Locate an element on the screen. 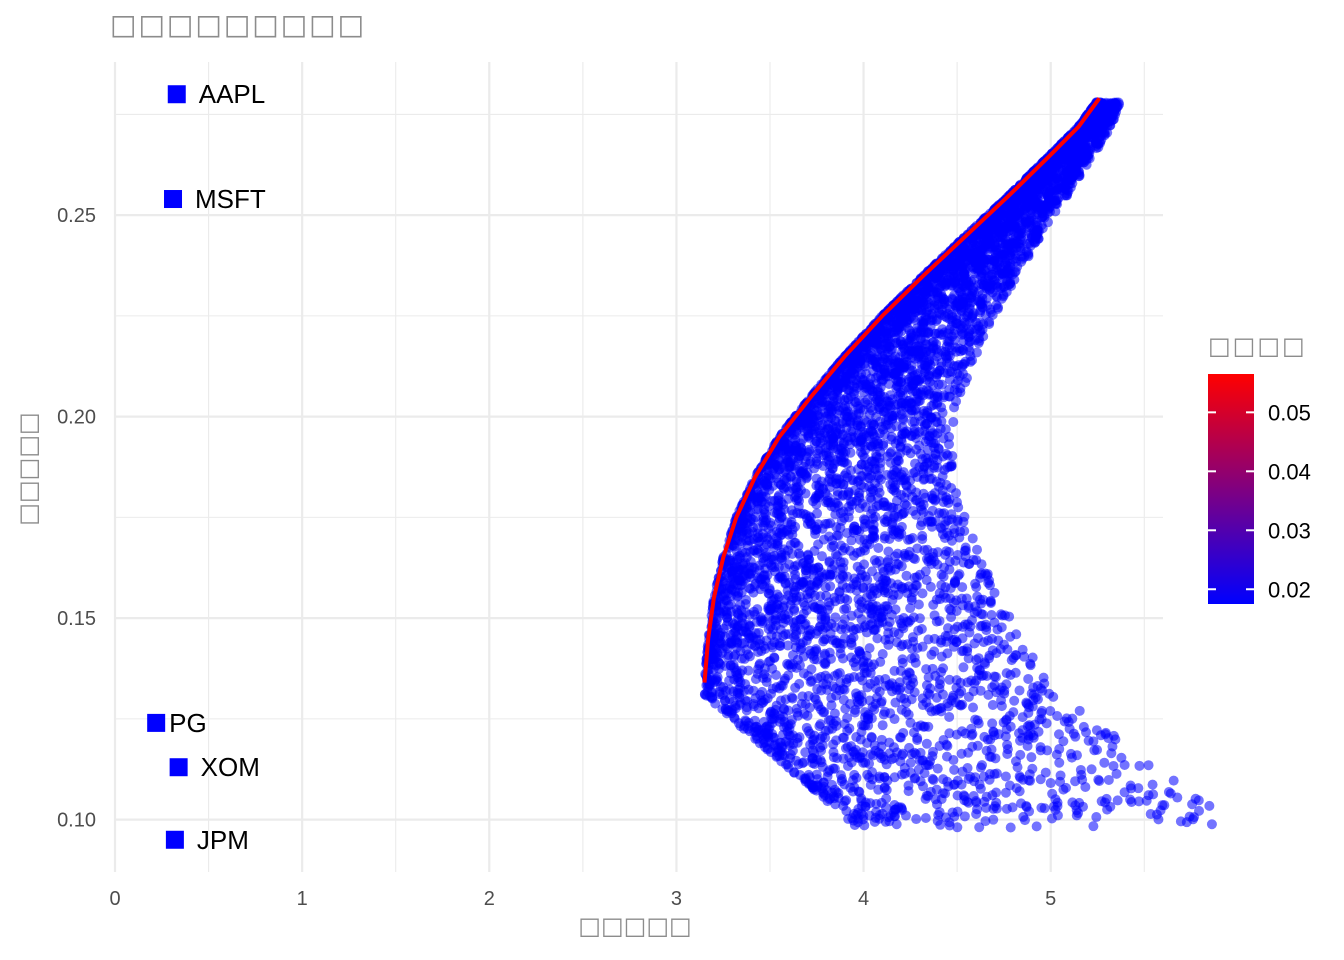 The width and height of the screenshot is (1344, 960). x-axis-label: □□□□□ is located at coordinates (635, 926).